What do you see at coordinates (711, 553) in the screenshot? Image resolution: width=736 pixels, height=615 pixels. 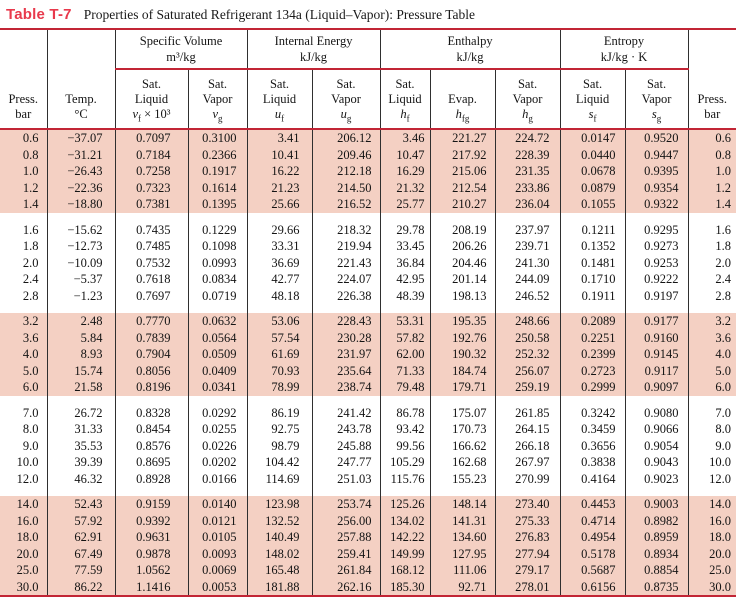 I see `table-cell: 20.0` at bounding box center [711, 553].